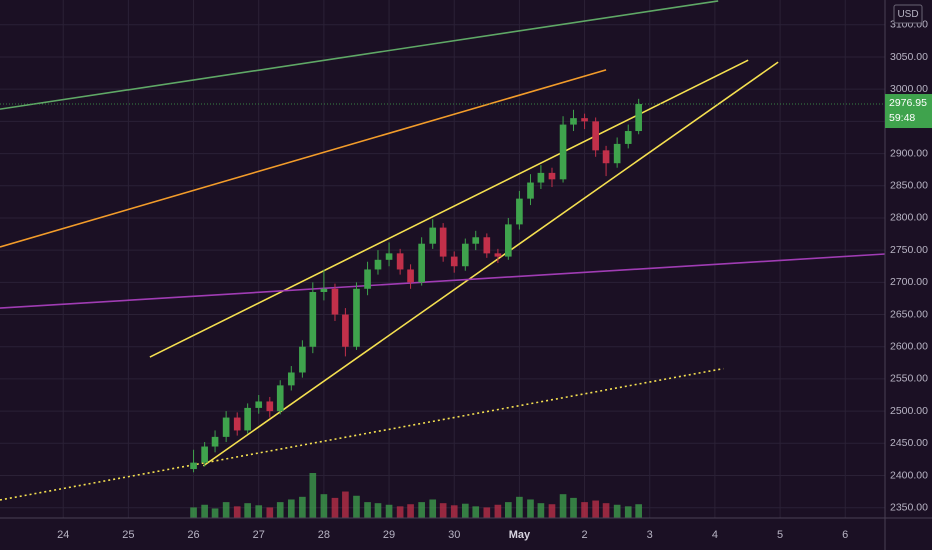 The height and width of the screenshot is (550, 932). I want to click on y-tick-label: 2400.00, so click(909, 475).